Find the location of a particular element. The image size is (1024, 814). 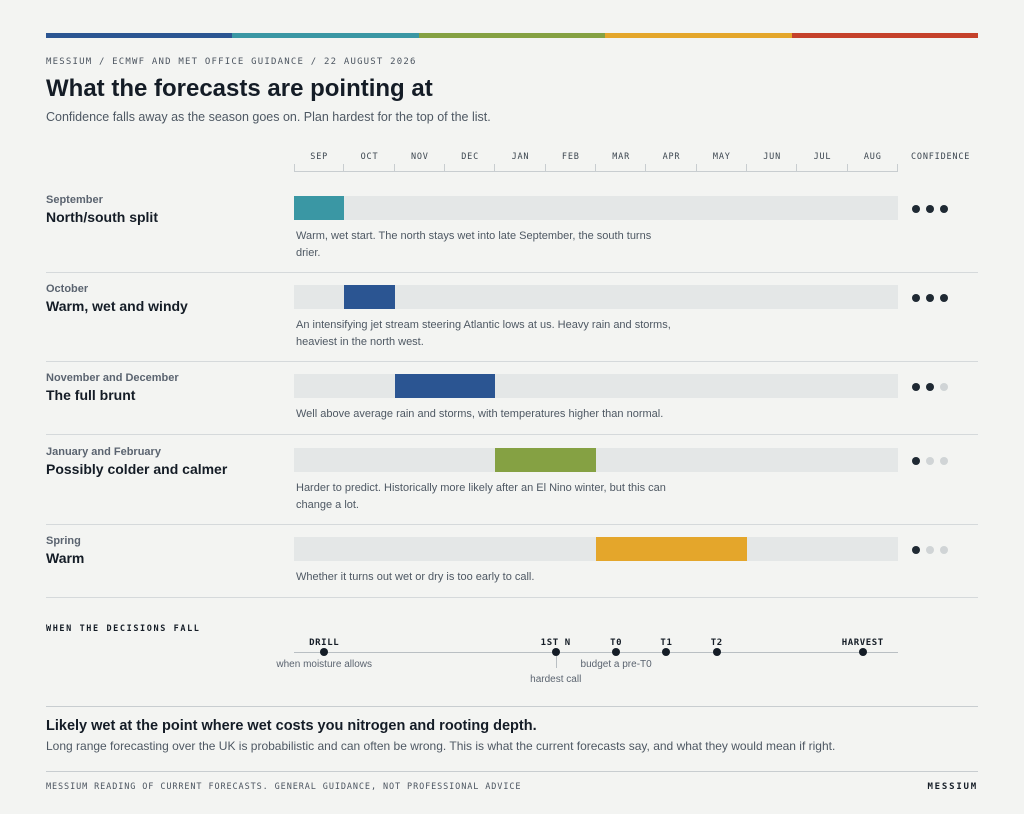

month-axis: SEP OCT NOV DEC JAN FEB MAR APR MAY JUN JUL AUG is located at coordinates (596, 162).